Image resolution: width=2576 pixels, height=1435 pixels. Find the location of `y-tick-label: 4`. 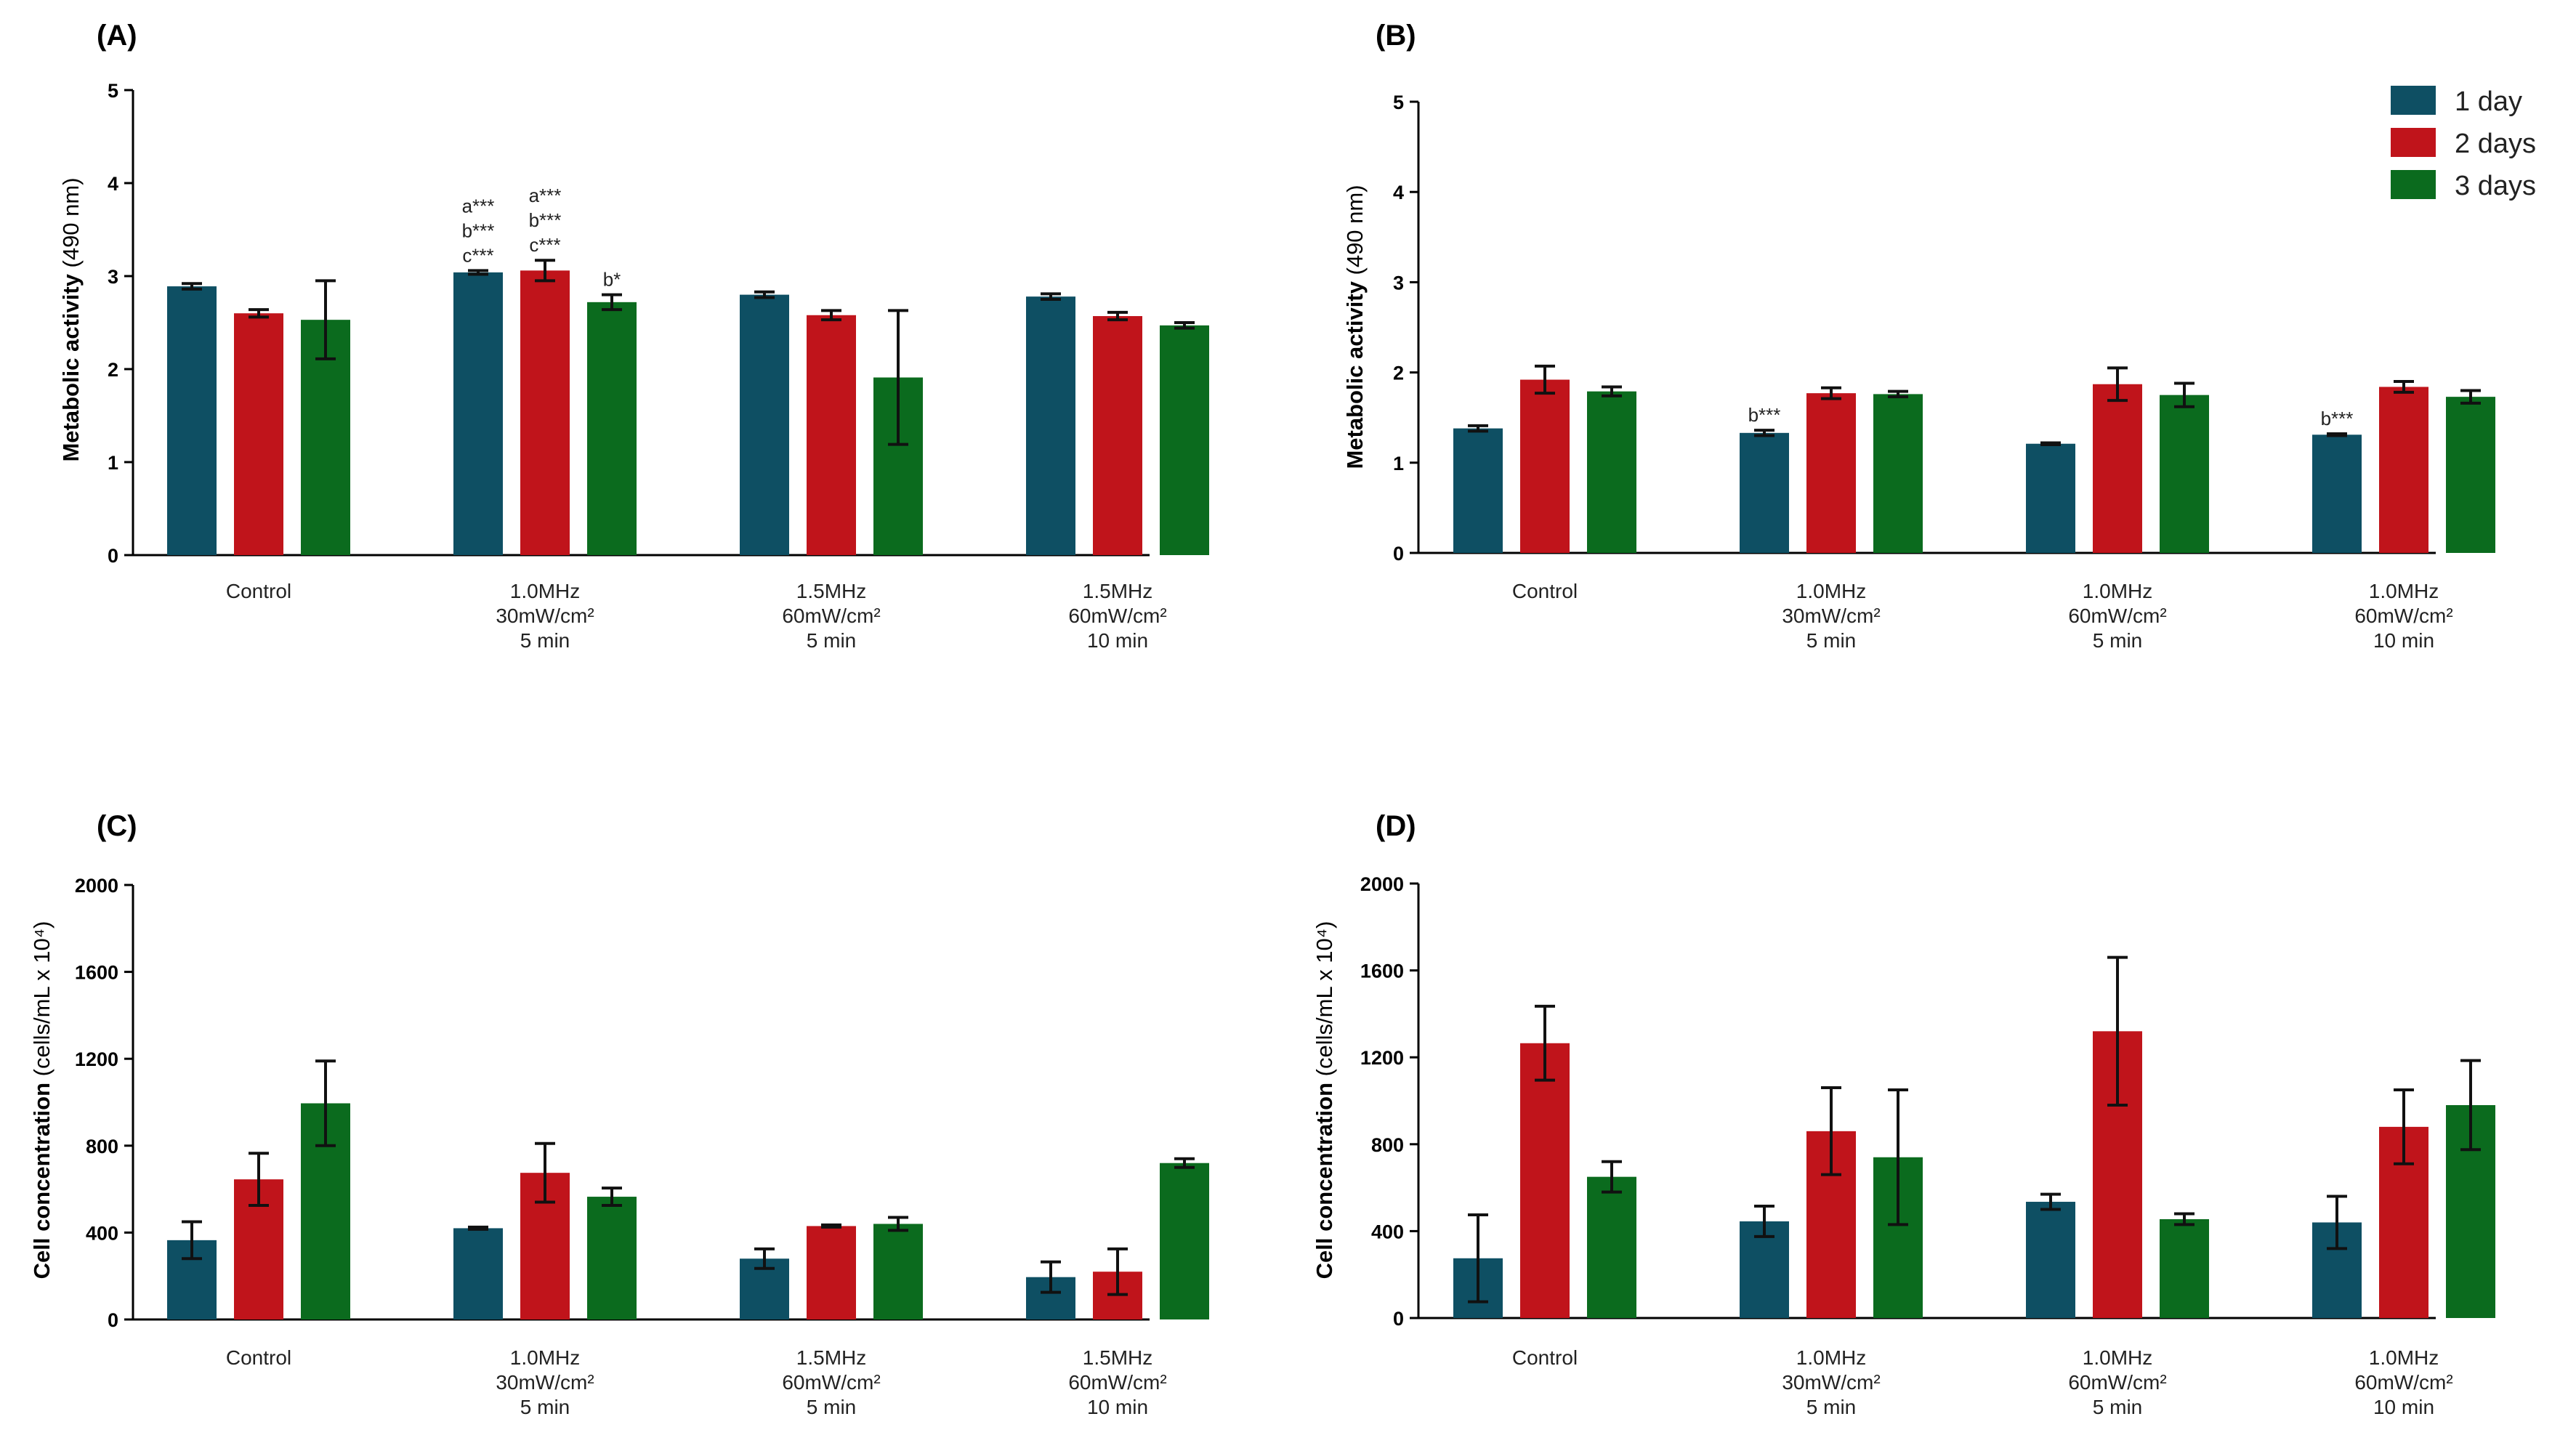

y-tick-label: 4 is located at coordinates (1398, 192).